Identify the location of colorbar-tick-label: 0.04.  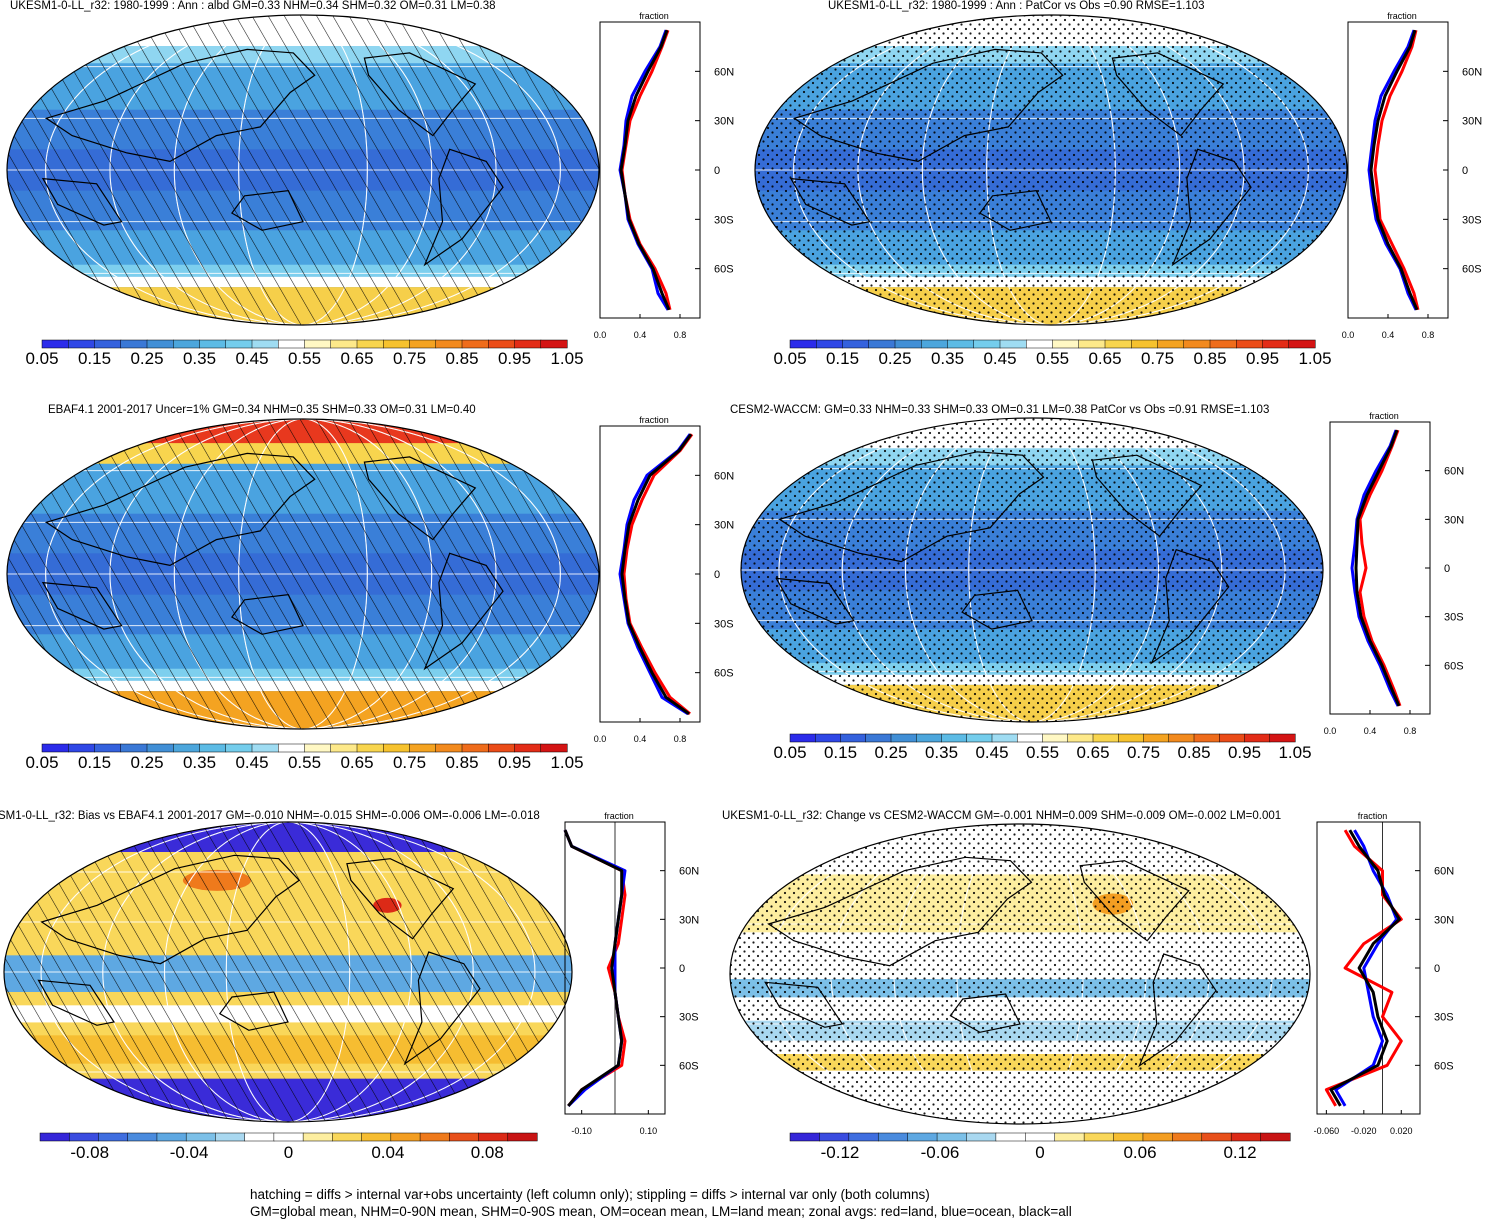
(387, 1152).